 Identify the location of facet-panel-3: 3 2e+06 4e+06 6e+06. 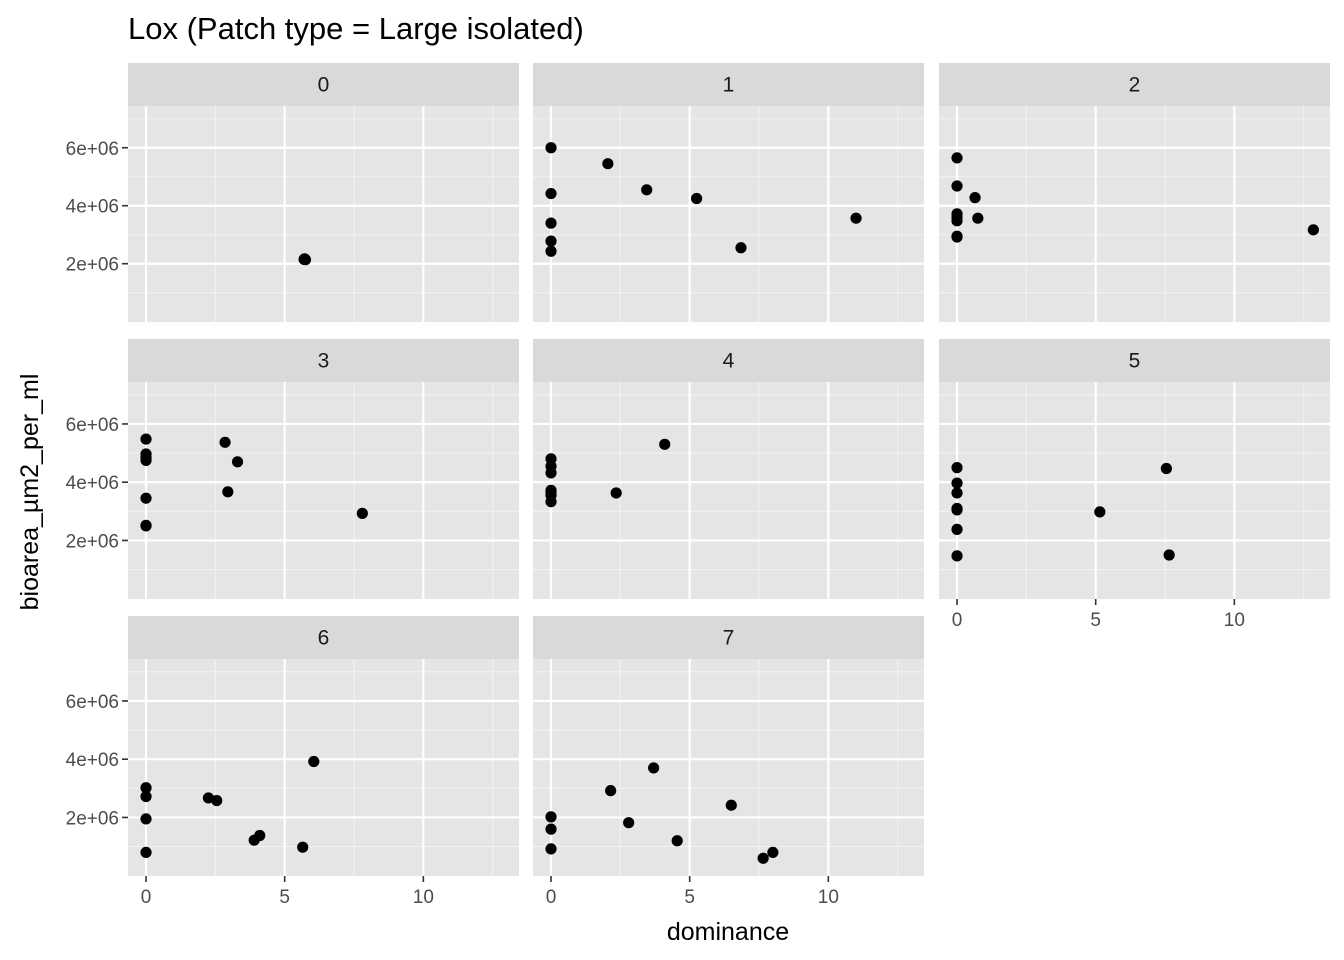
(292, 469).